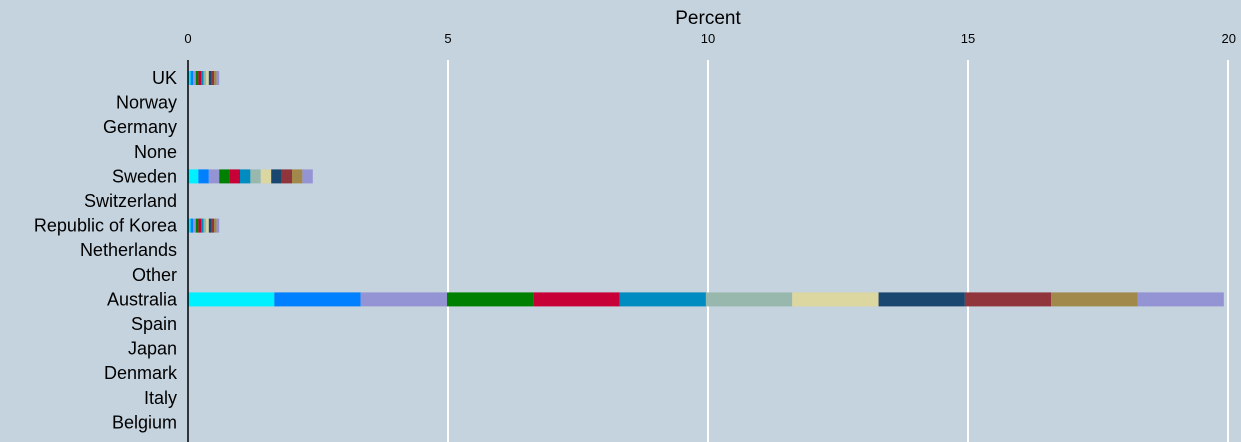 The image size is (1241, 442). I want to click on x-tick-label: 10, so click(708, 38).